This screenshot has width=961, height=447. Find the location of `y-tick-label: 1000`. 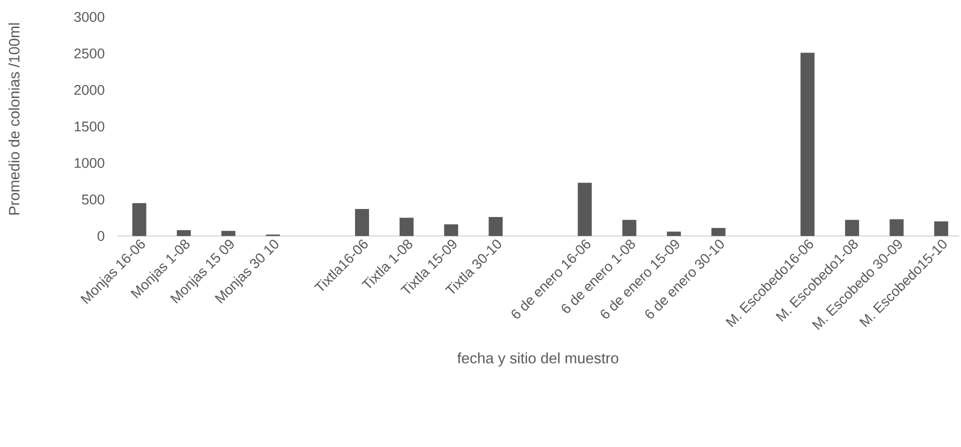

y-tick-label: 1000 is located at coordinates (89, 163).